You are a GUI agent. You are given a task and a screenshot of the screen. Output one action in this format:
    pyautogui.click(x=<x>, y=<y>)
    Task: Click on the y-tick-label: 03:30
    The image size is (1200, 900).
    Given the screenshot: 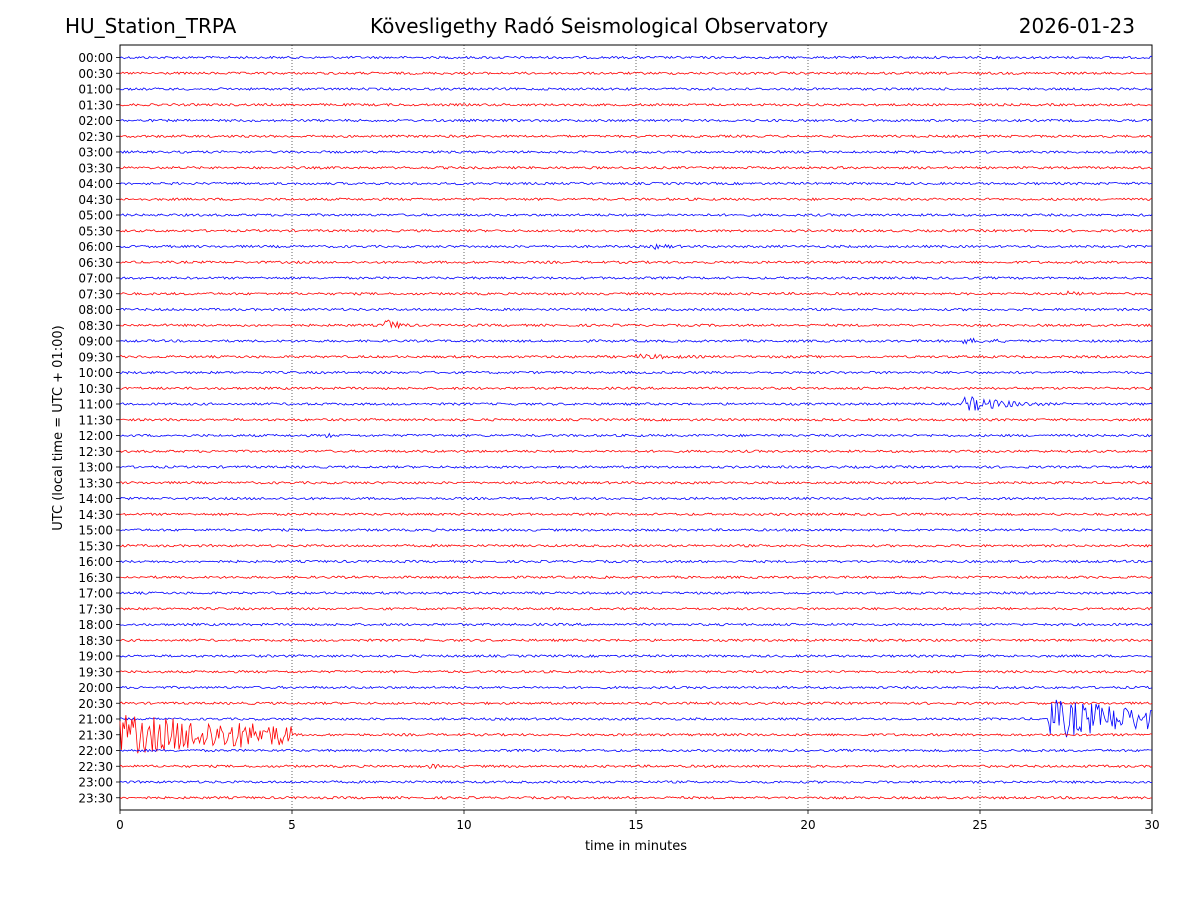 What is the action you would take?
    pyautogui.click(x=95, y=168)
    